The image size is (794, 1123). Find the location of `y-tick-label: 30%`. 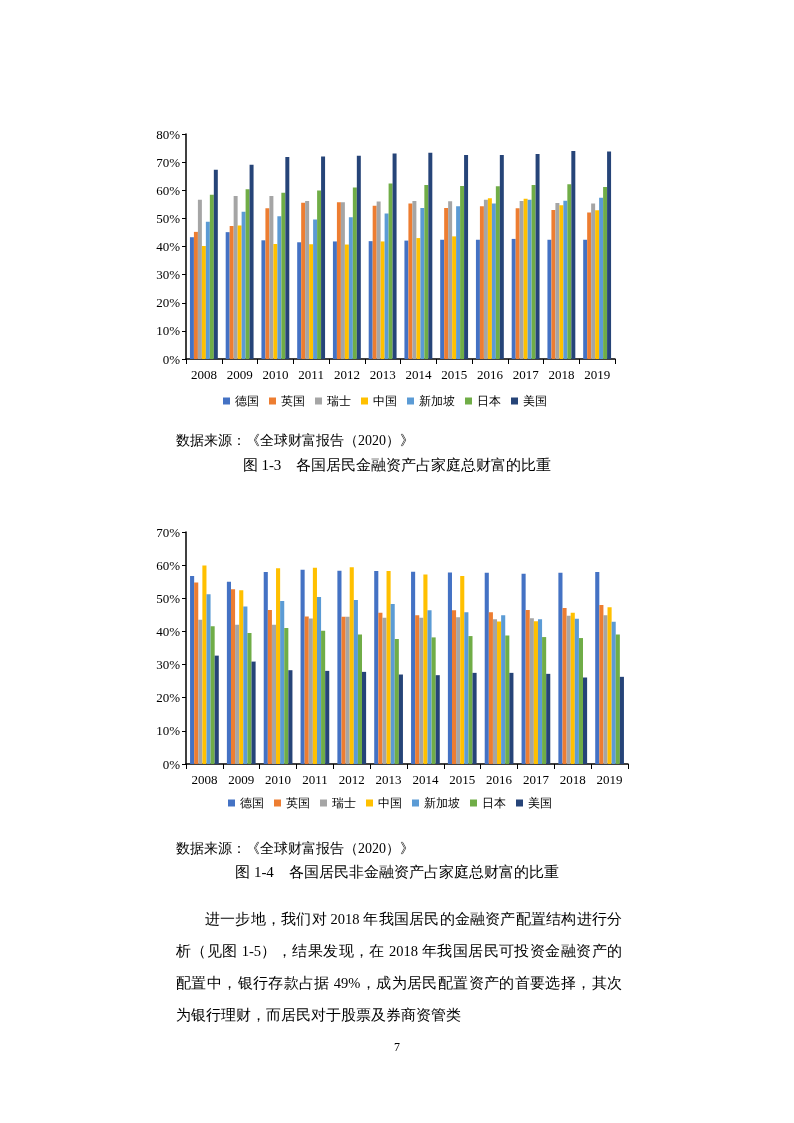

y-tick-label: 30% is located at coordinates (168, 665).